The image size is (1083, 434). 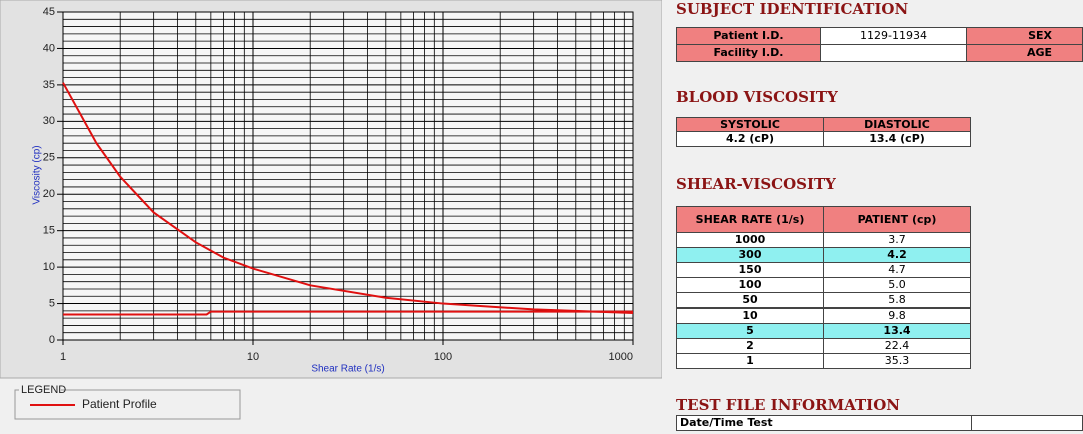 I want to click on table-cell: 100, so click(x=750, y=285).